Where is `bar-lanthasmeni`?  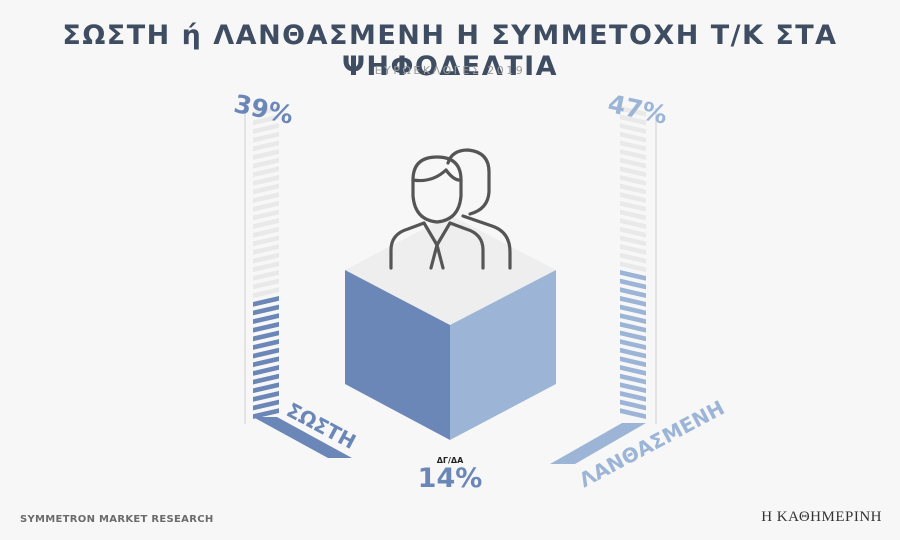 bar-lanthasmeni is located at coordinates (603, 284).